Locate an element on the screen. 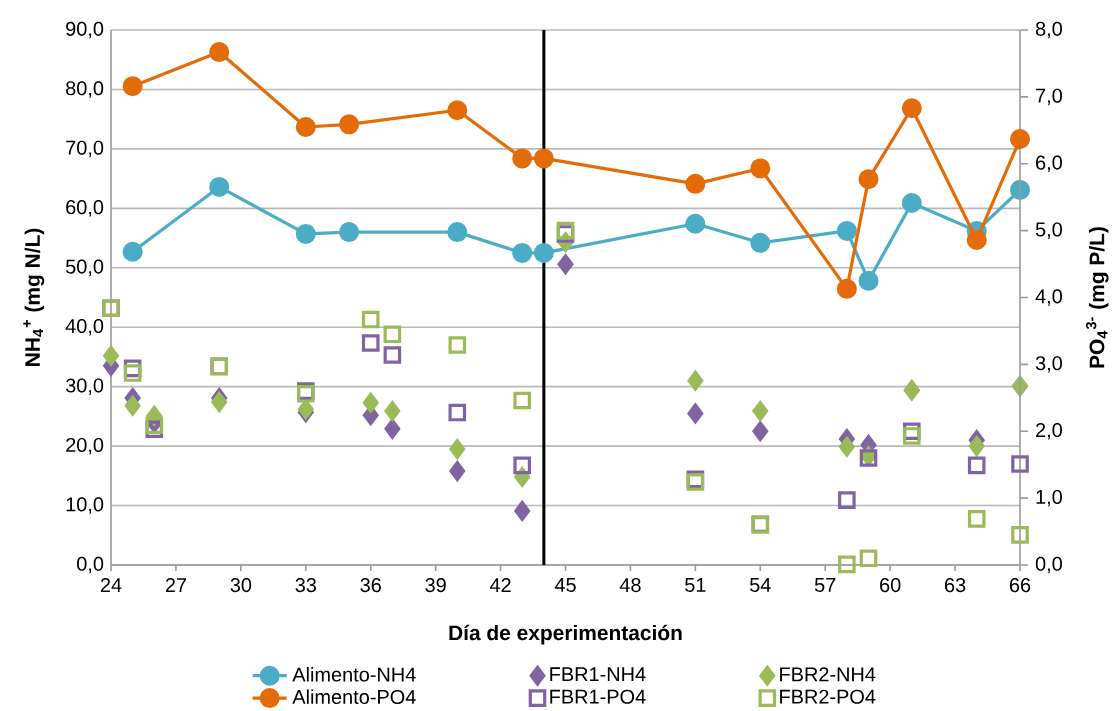 The width and height of the screenshot is (1113, 711). y-tick-label: 10,0 is located at coordinates (85, 505).